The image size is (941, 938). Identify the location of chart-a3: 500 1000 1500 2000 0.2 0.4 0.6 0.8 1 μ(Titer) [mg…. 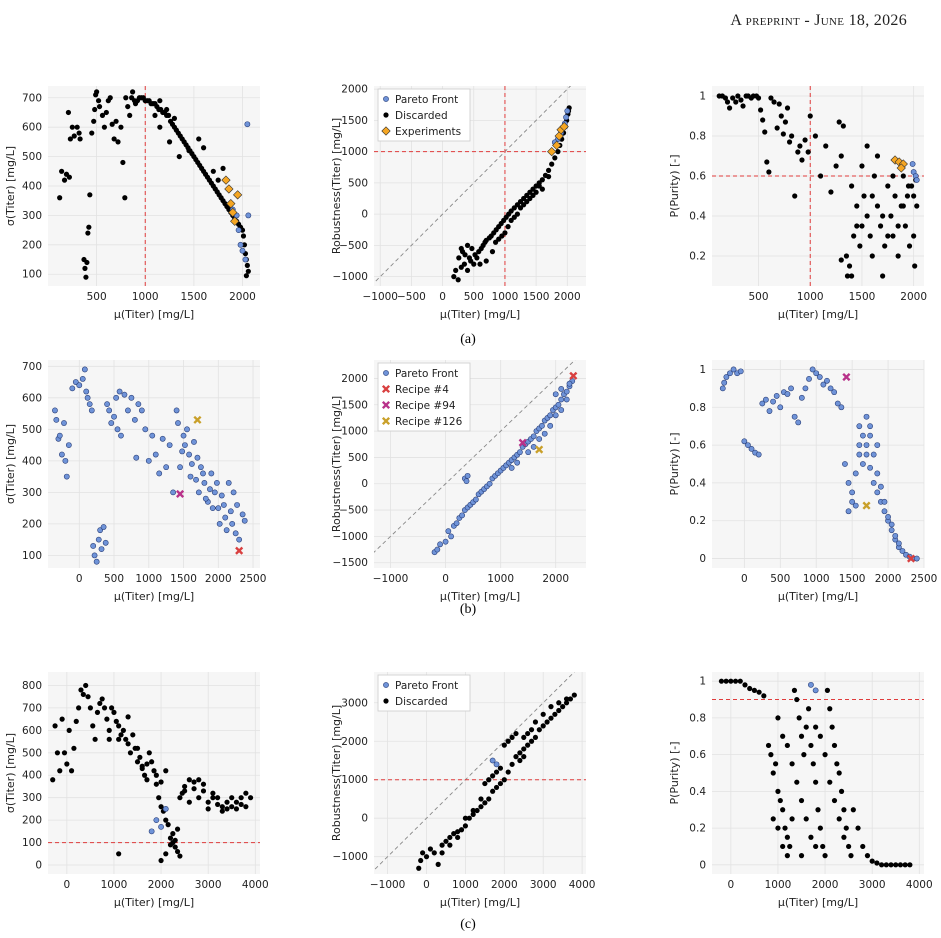
(797, 203).